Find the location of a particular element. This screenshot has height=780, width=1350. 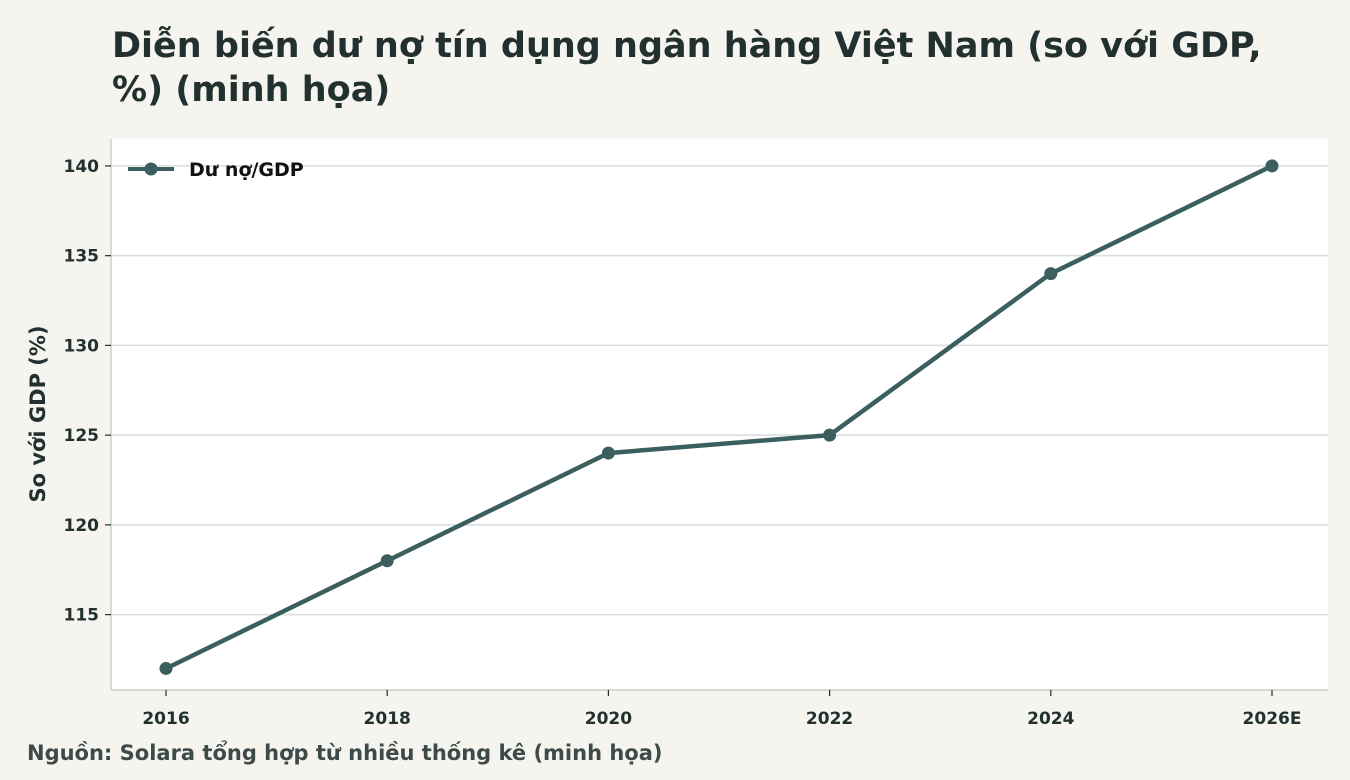

x-tick-label: 2018 is located at coordinates (387, 719).